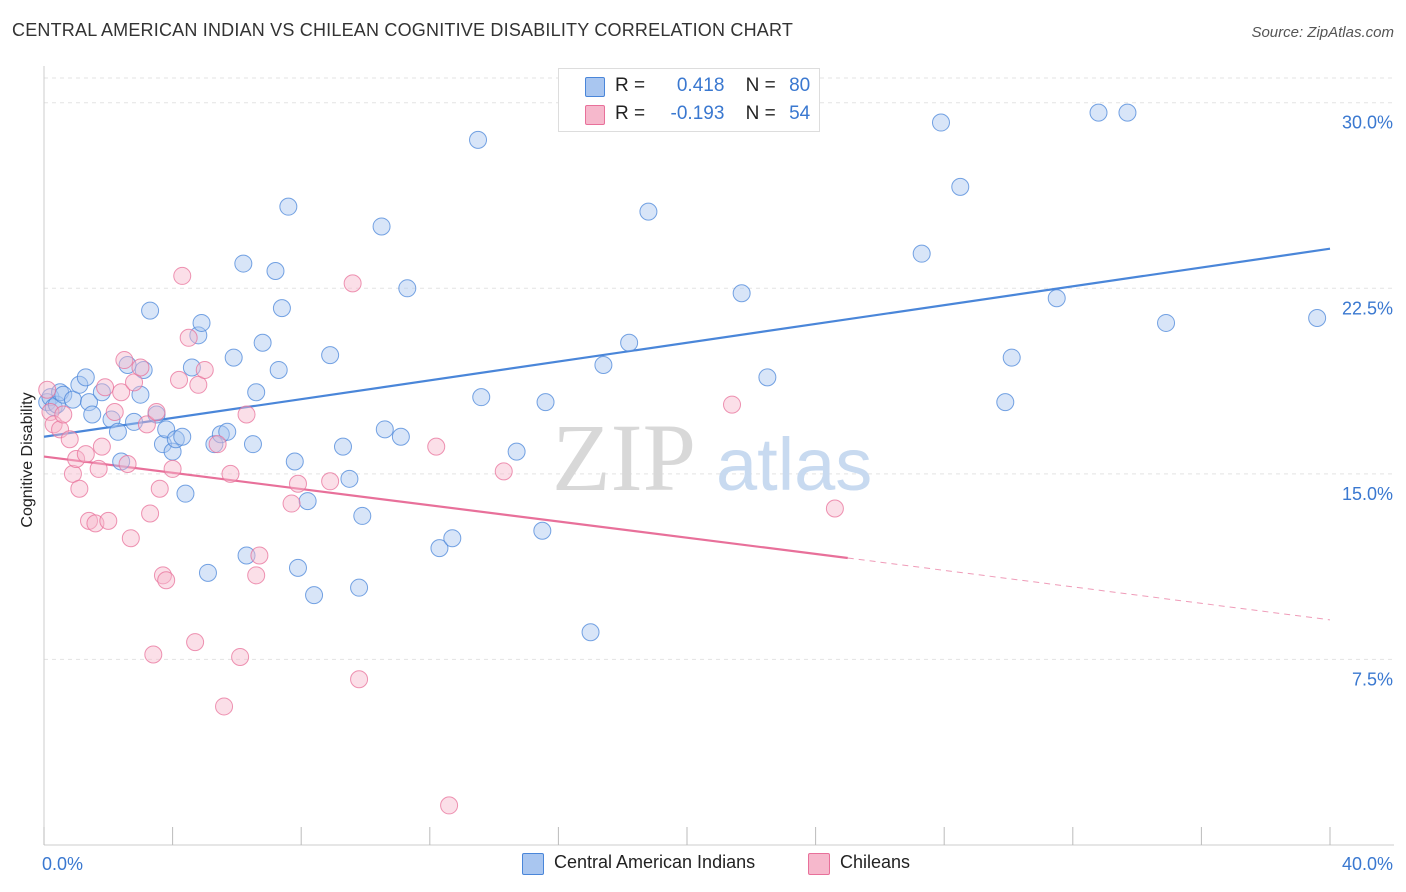 Image resolution: width=1406 pixels, height=892 pixels. What do you see at coordinates (533, 864) in the screenshot?
I see `bottom-legend-swatch-blue` at bounding box center [533, 864].